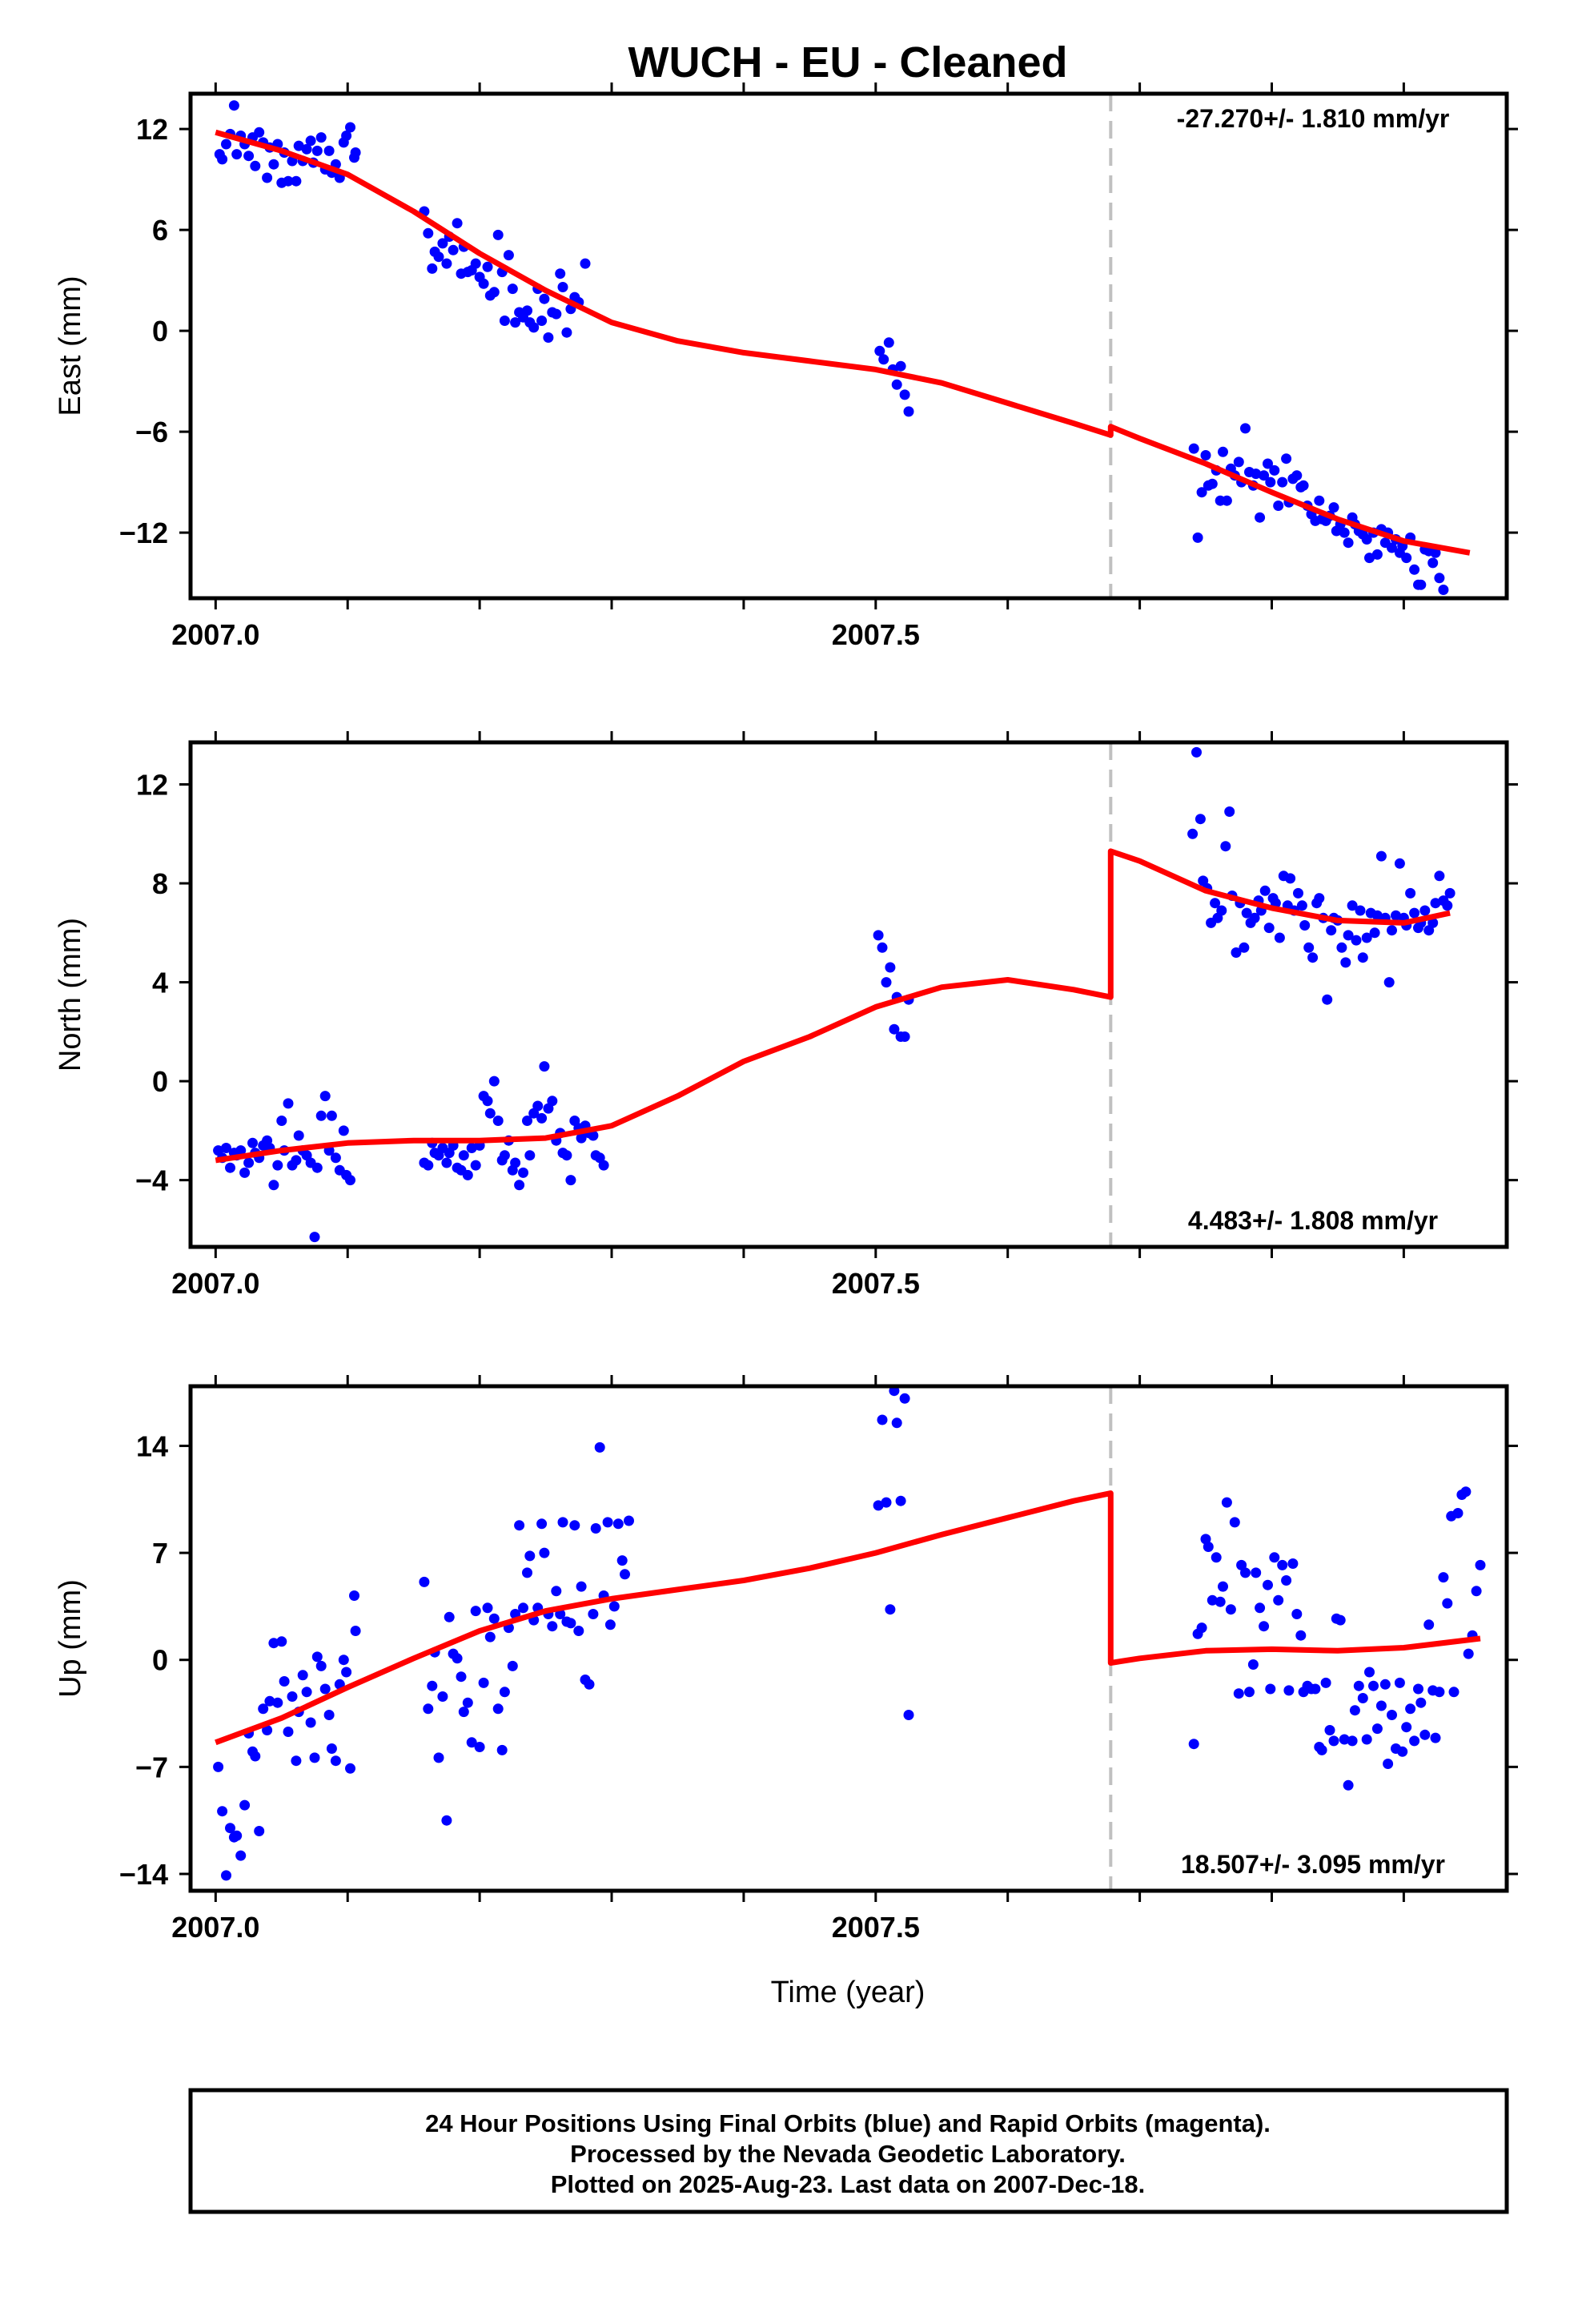 The image size is (1582, 2324). Describe the element at coordinates (876, 1927) in the screenshot. I see `up-x-tick-label: 2007.5` at that location.